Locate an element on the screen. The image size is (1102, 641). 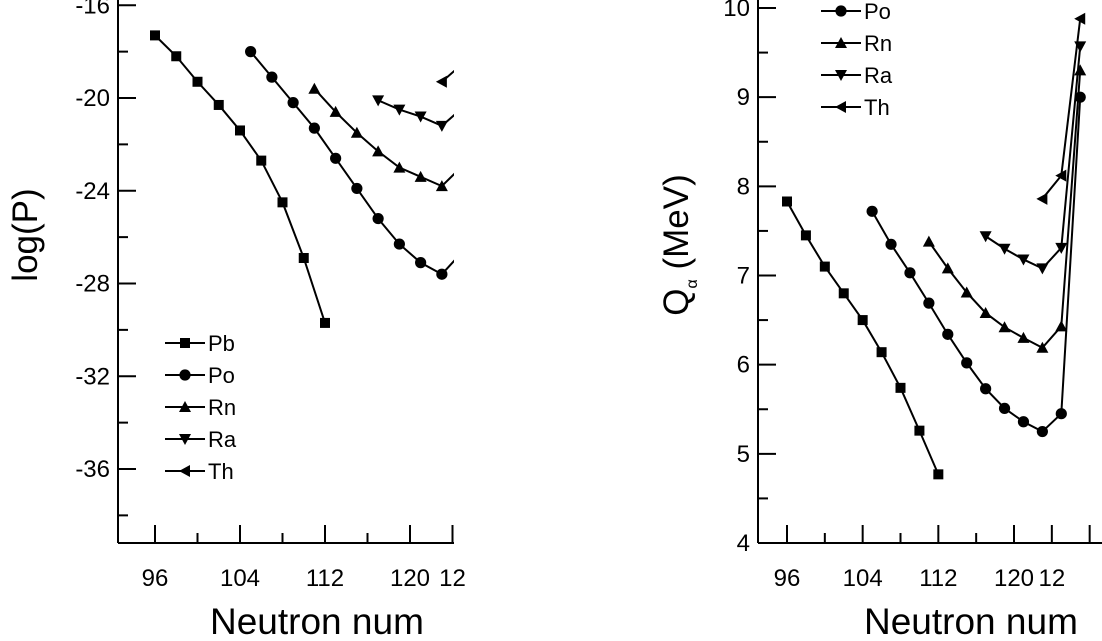
y-axis-label: Qα (MeV) is located at coordinates (679, 244).